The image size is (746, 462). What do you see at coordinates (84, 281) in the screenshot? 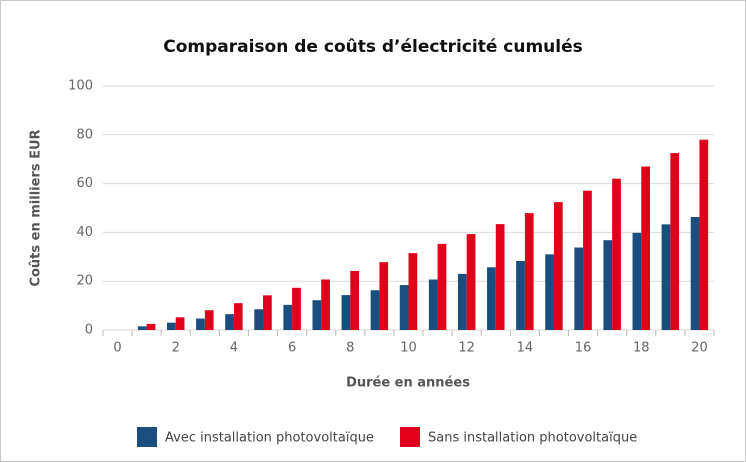
I see `y-tick-label: 20` at bounding box center [84, 281].